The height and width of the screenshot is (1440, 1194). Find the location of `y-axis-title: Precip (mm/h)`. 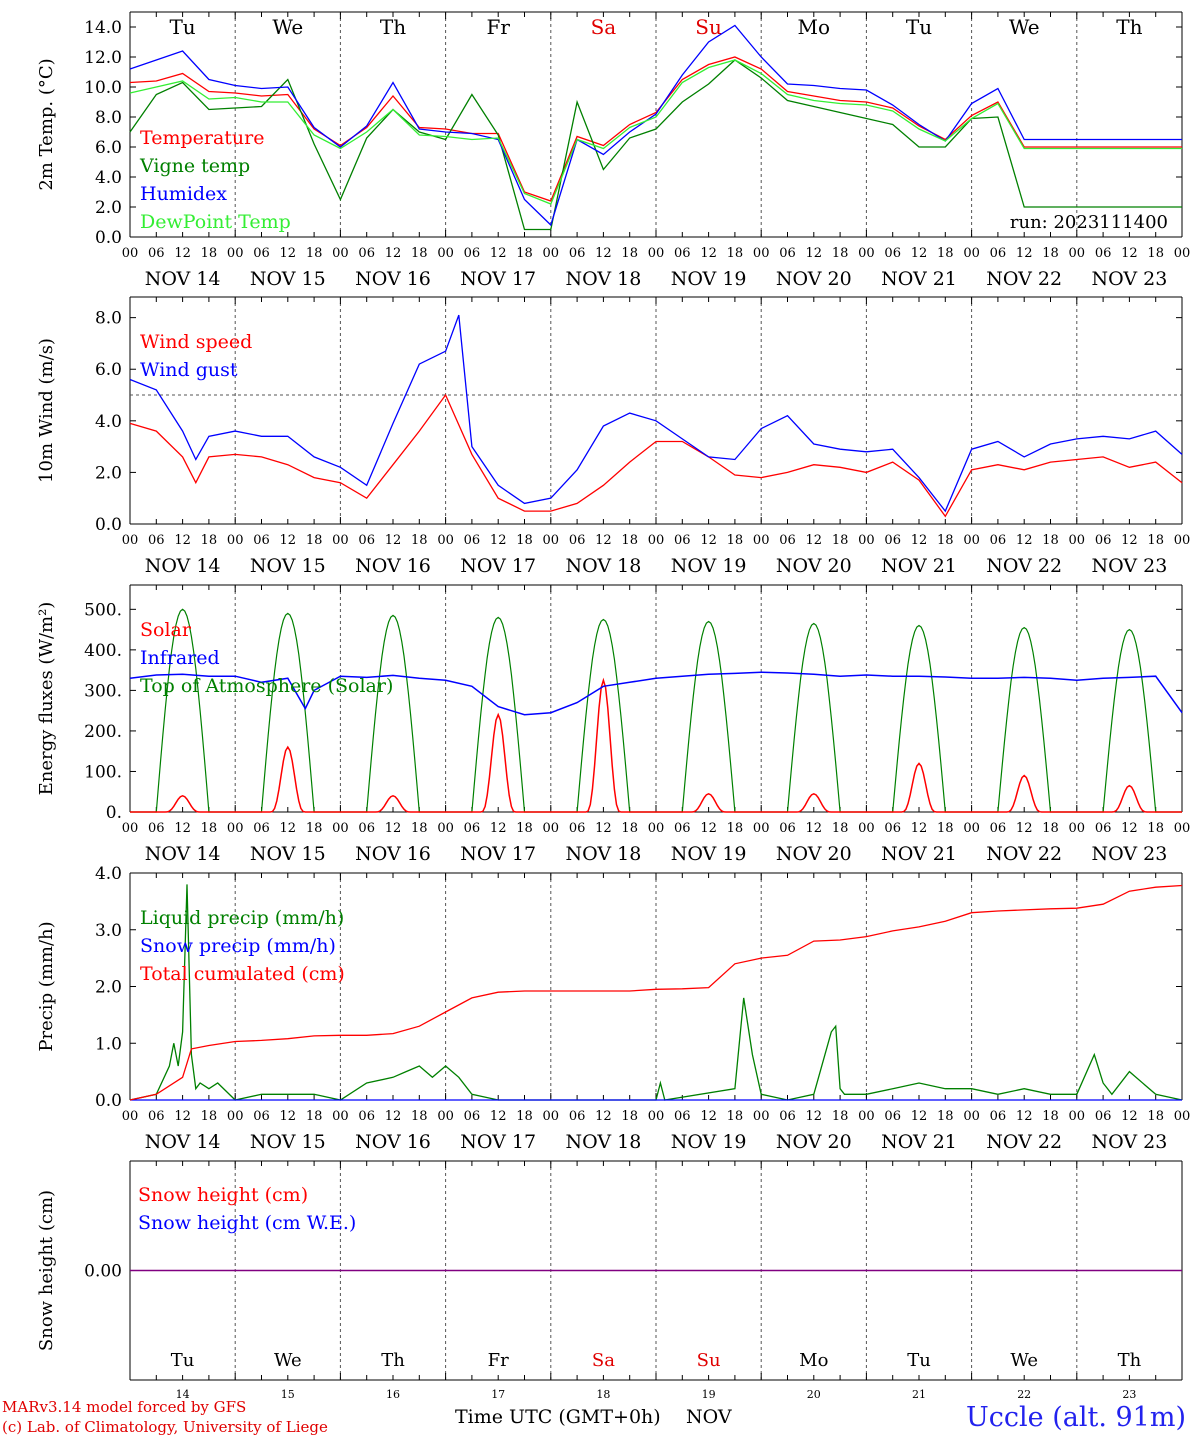

y-axis-title: Precip (mm/h) is located at coordinates (46, 986).